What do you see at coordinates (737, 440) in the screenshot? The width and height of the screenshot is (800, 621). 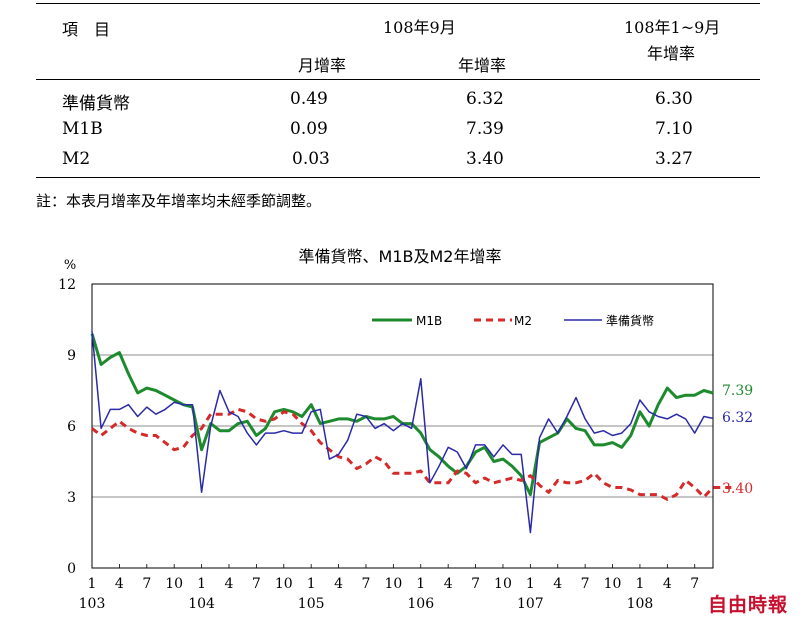 I see `end-value-labels: 7.39 6.32 3.40` at bounding box center [737, 440].